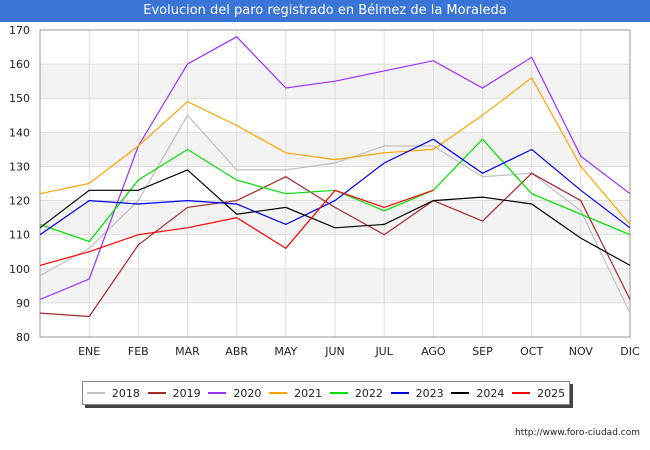  Describe the element at coordinates (433, 351) in the screenshot. I see `x-tick-label: AGO` at that location.